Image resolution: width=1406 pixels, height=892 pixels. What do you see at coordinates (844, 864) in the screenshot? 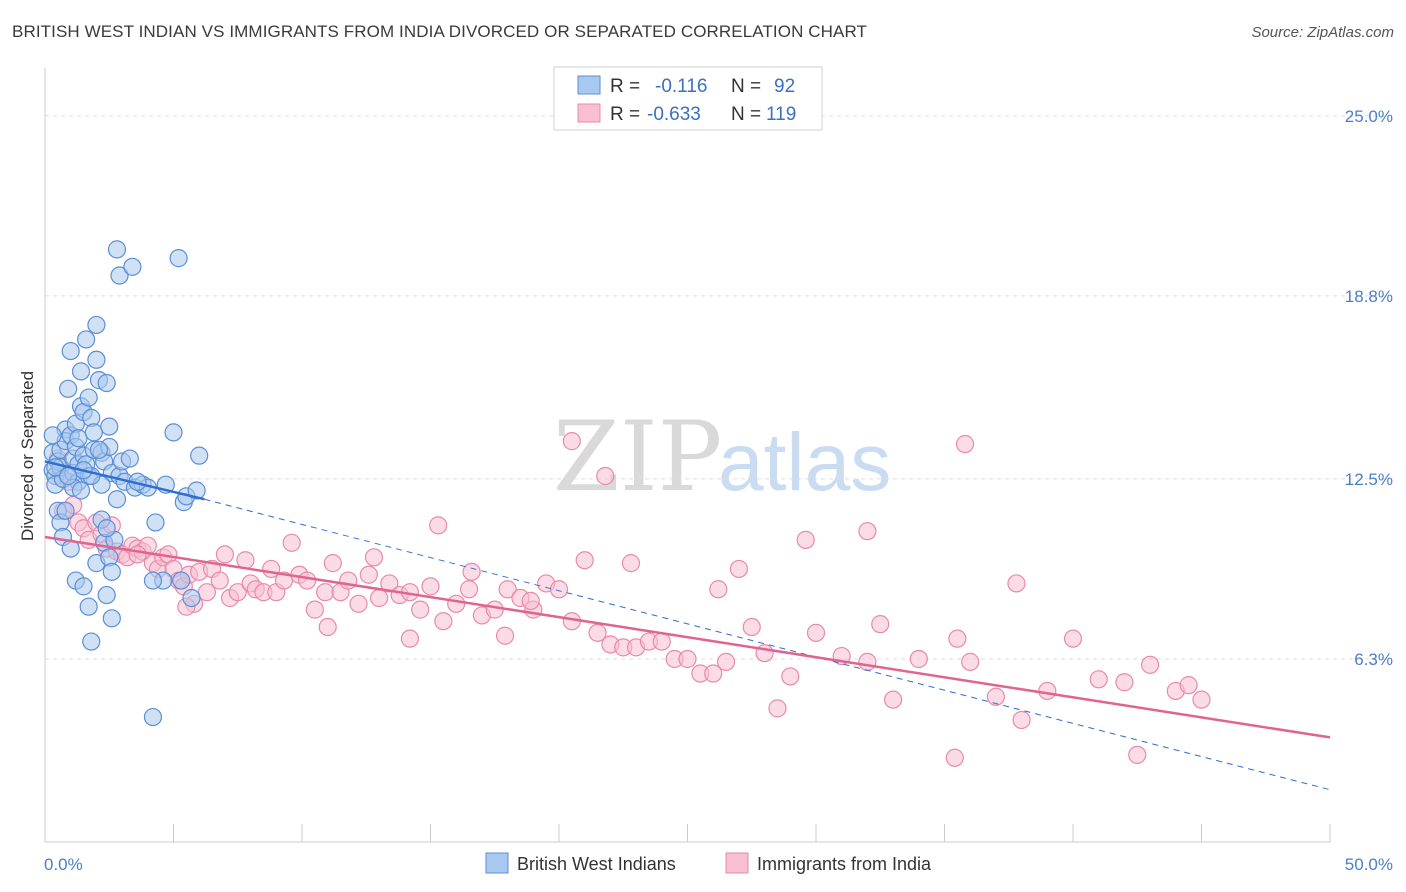
I see `bottom-legend-label: Immigrants from India` at bounding box center [844, 864].